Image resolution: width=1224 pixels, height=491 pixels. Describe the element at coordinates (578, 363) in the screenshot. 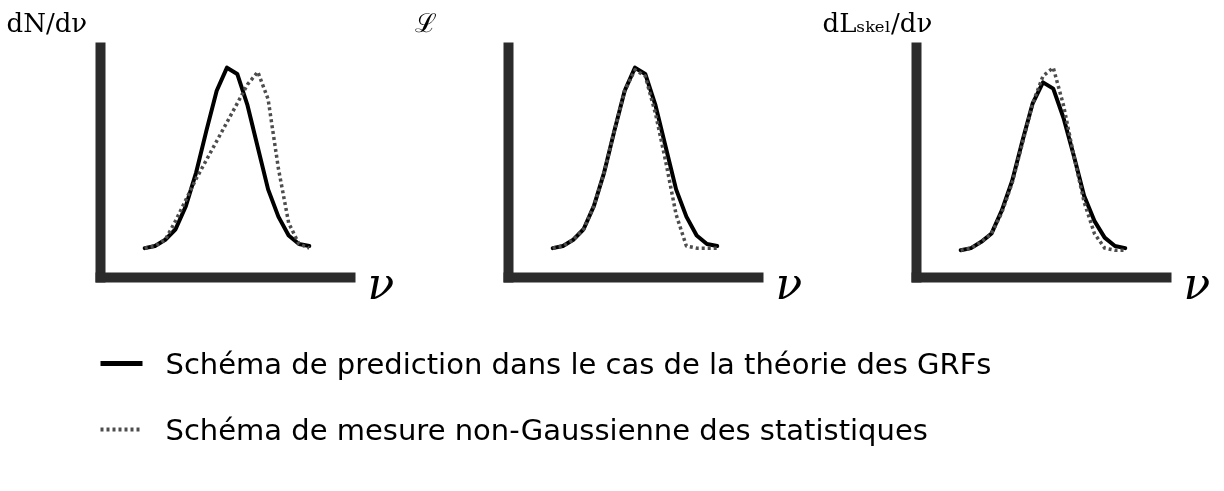

I see `legend-label: Schéma de prediction dans le cas de la théorie des GRFs` at that location.